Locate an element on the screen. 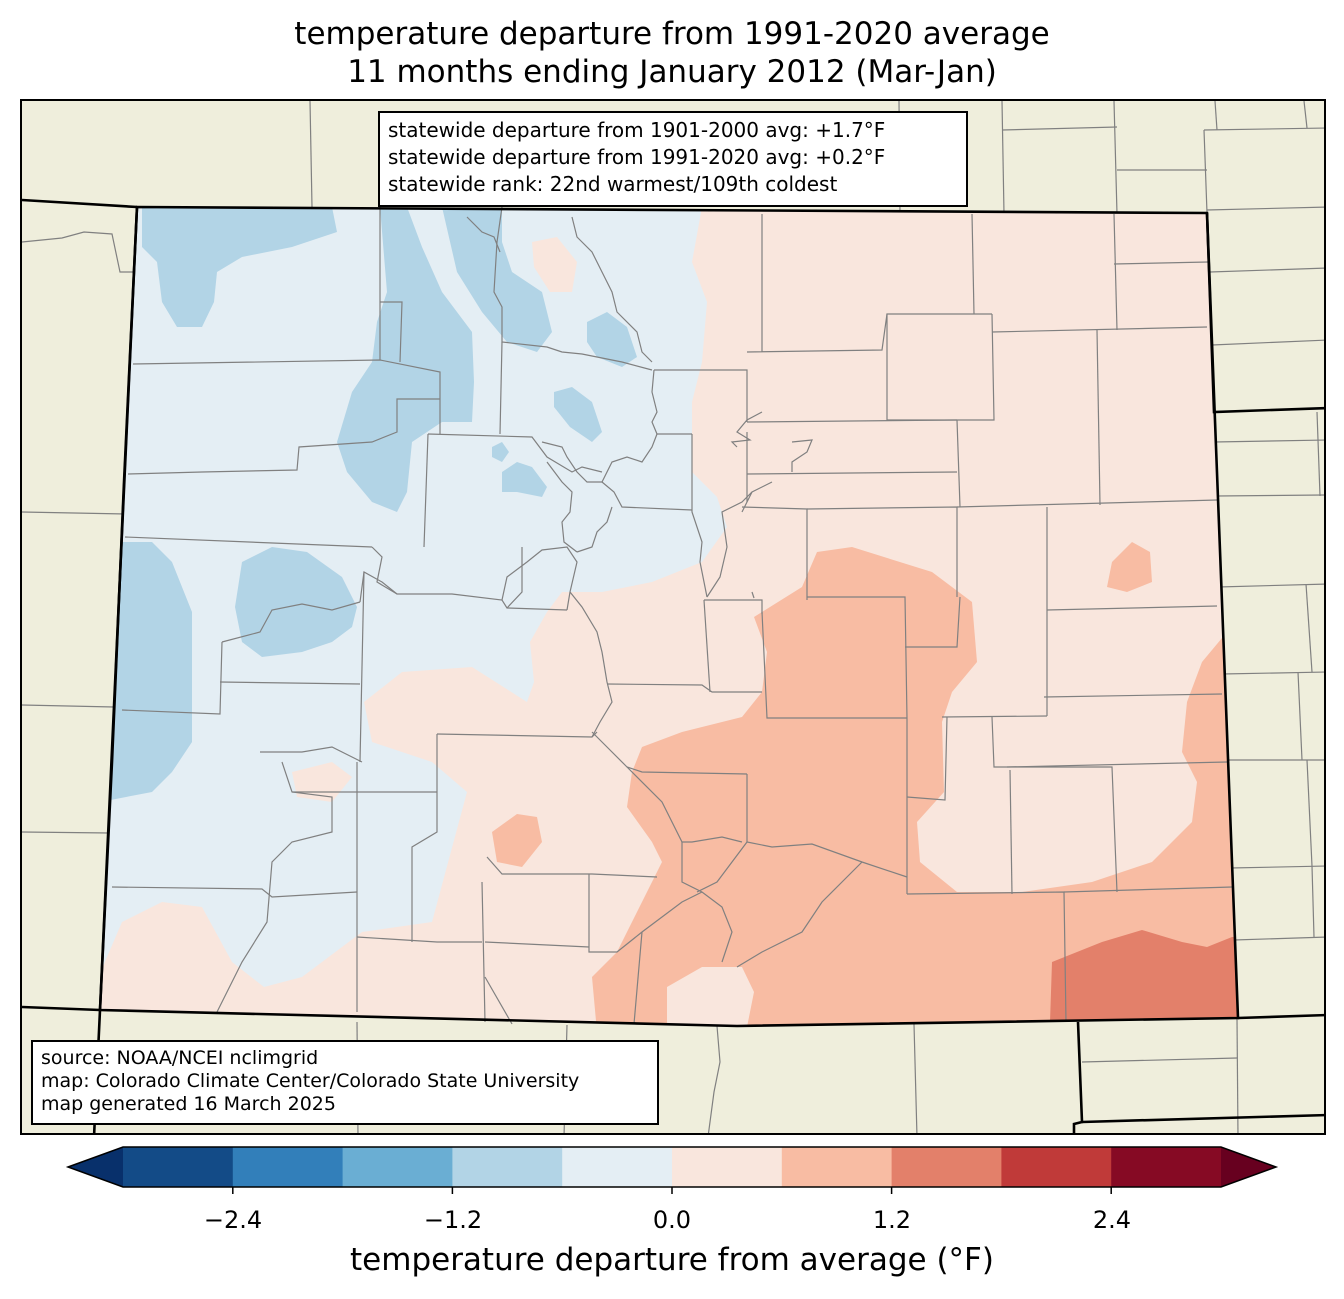  colorbar is located at coordinates (672, 1170).